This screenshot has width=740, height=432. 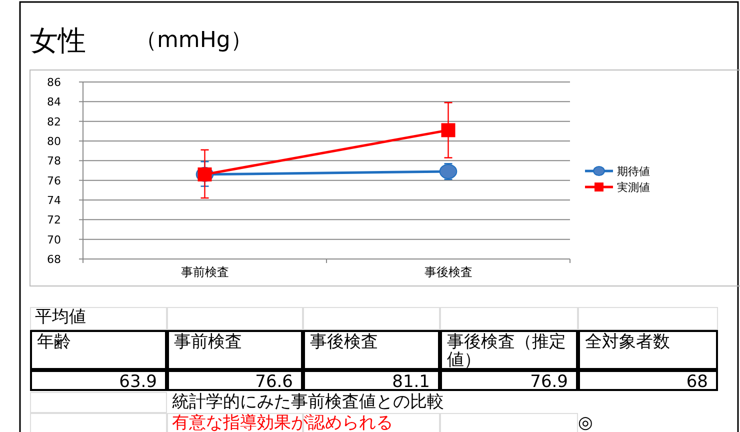 I want to click on text: 事後検査, so click(x=371, y=350).